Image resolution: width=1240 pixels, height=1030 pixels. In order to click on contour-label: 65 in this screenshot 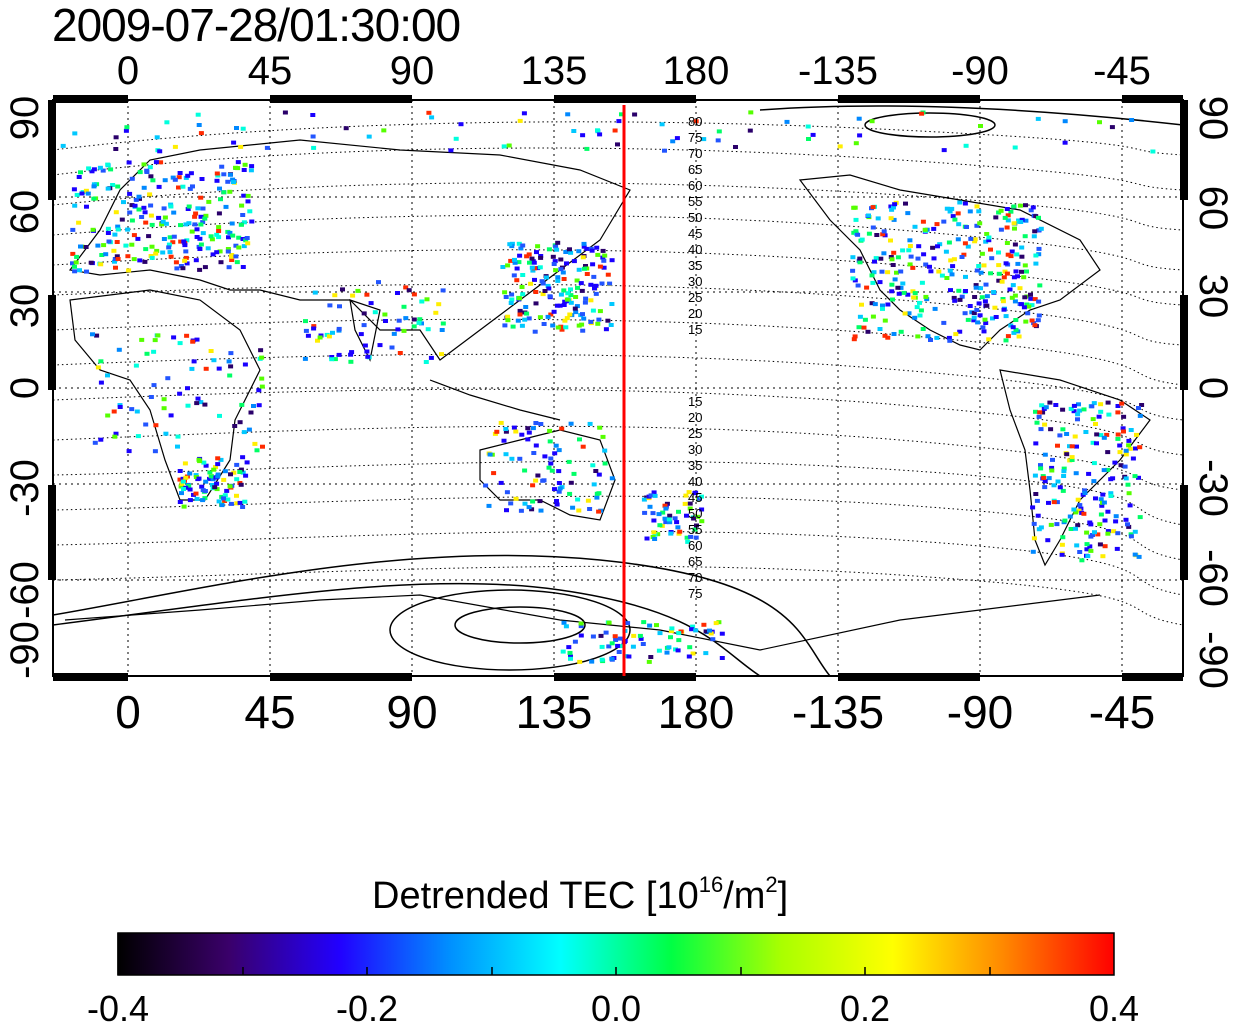, I will do `click(695, 561)`.